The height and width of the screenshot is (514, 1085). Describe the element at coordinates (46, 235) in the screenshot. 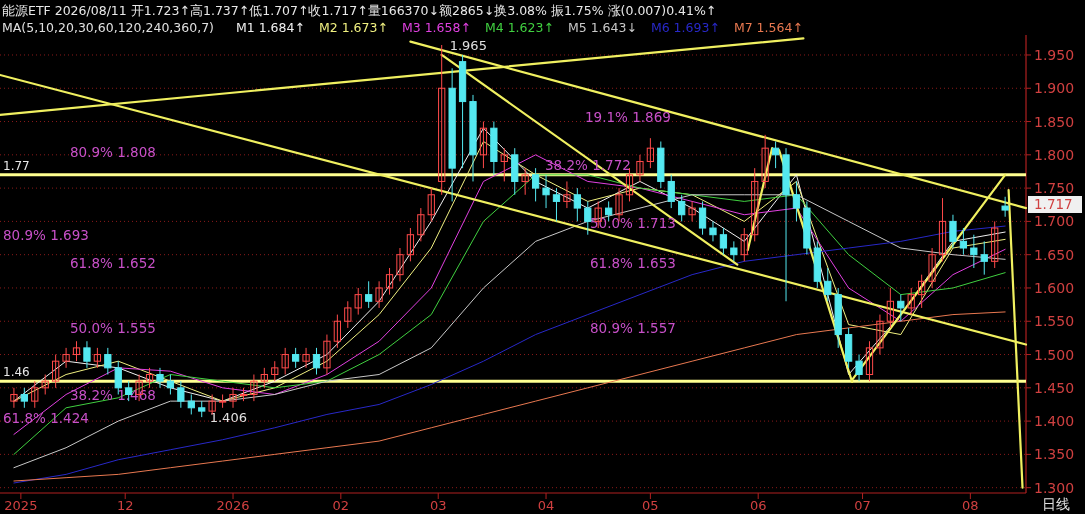

I see `annotation: 80.9% 1.693` at that location.